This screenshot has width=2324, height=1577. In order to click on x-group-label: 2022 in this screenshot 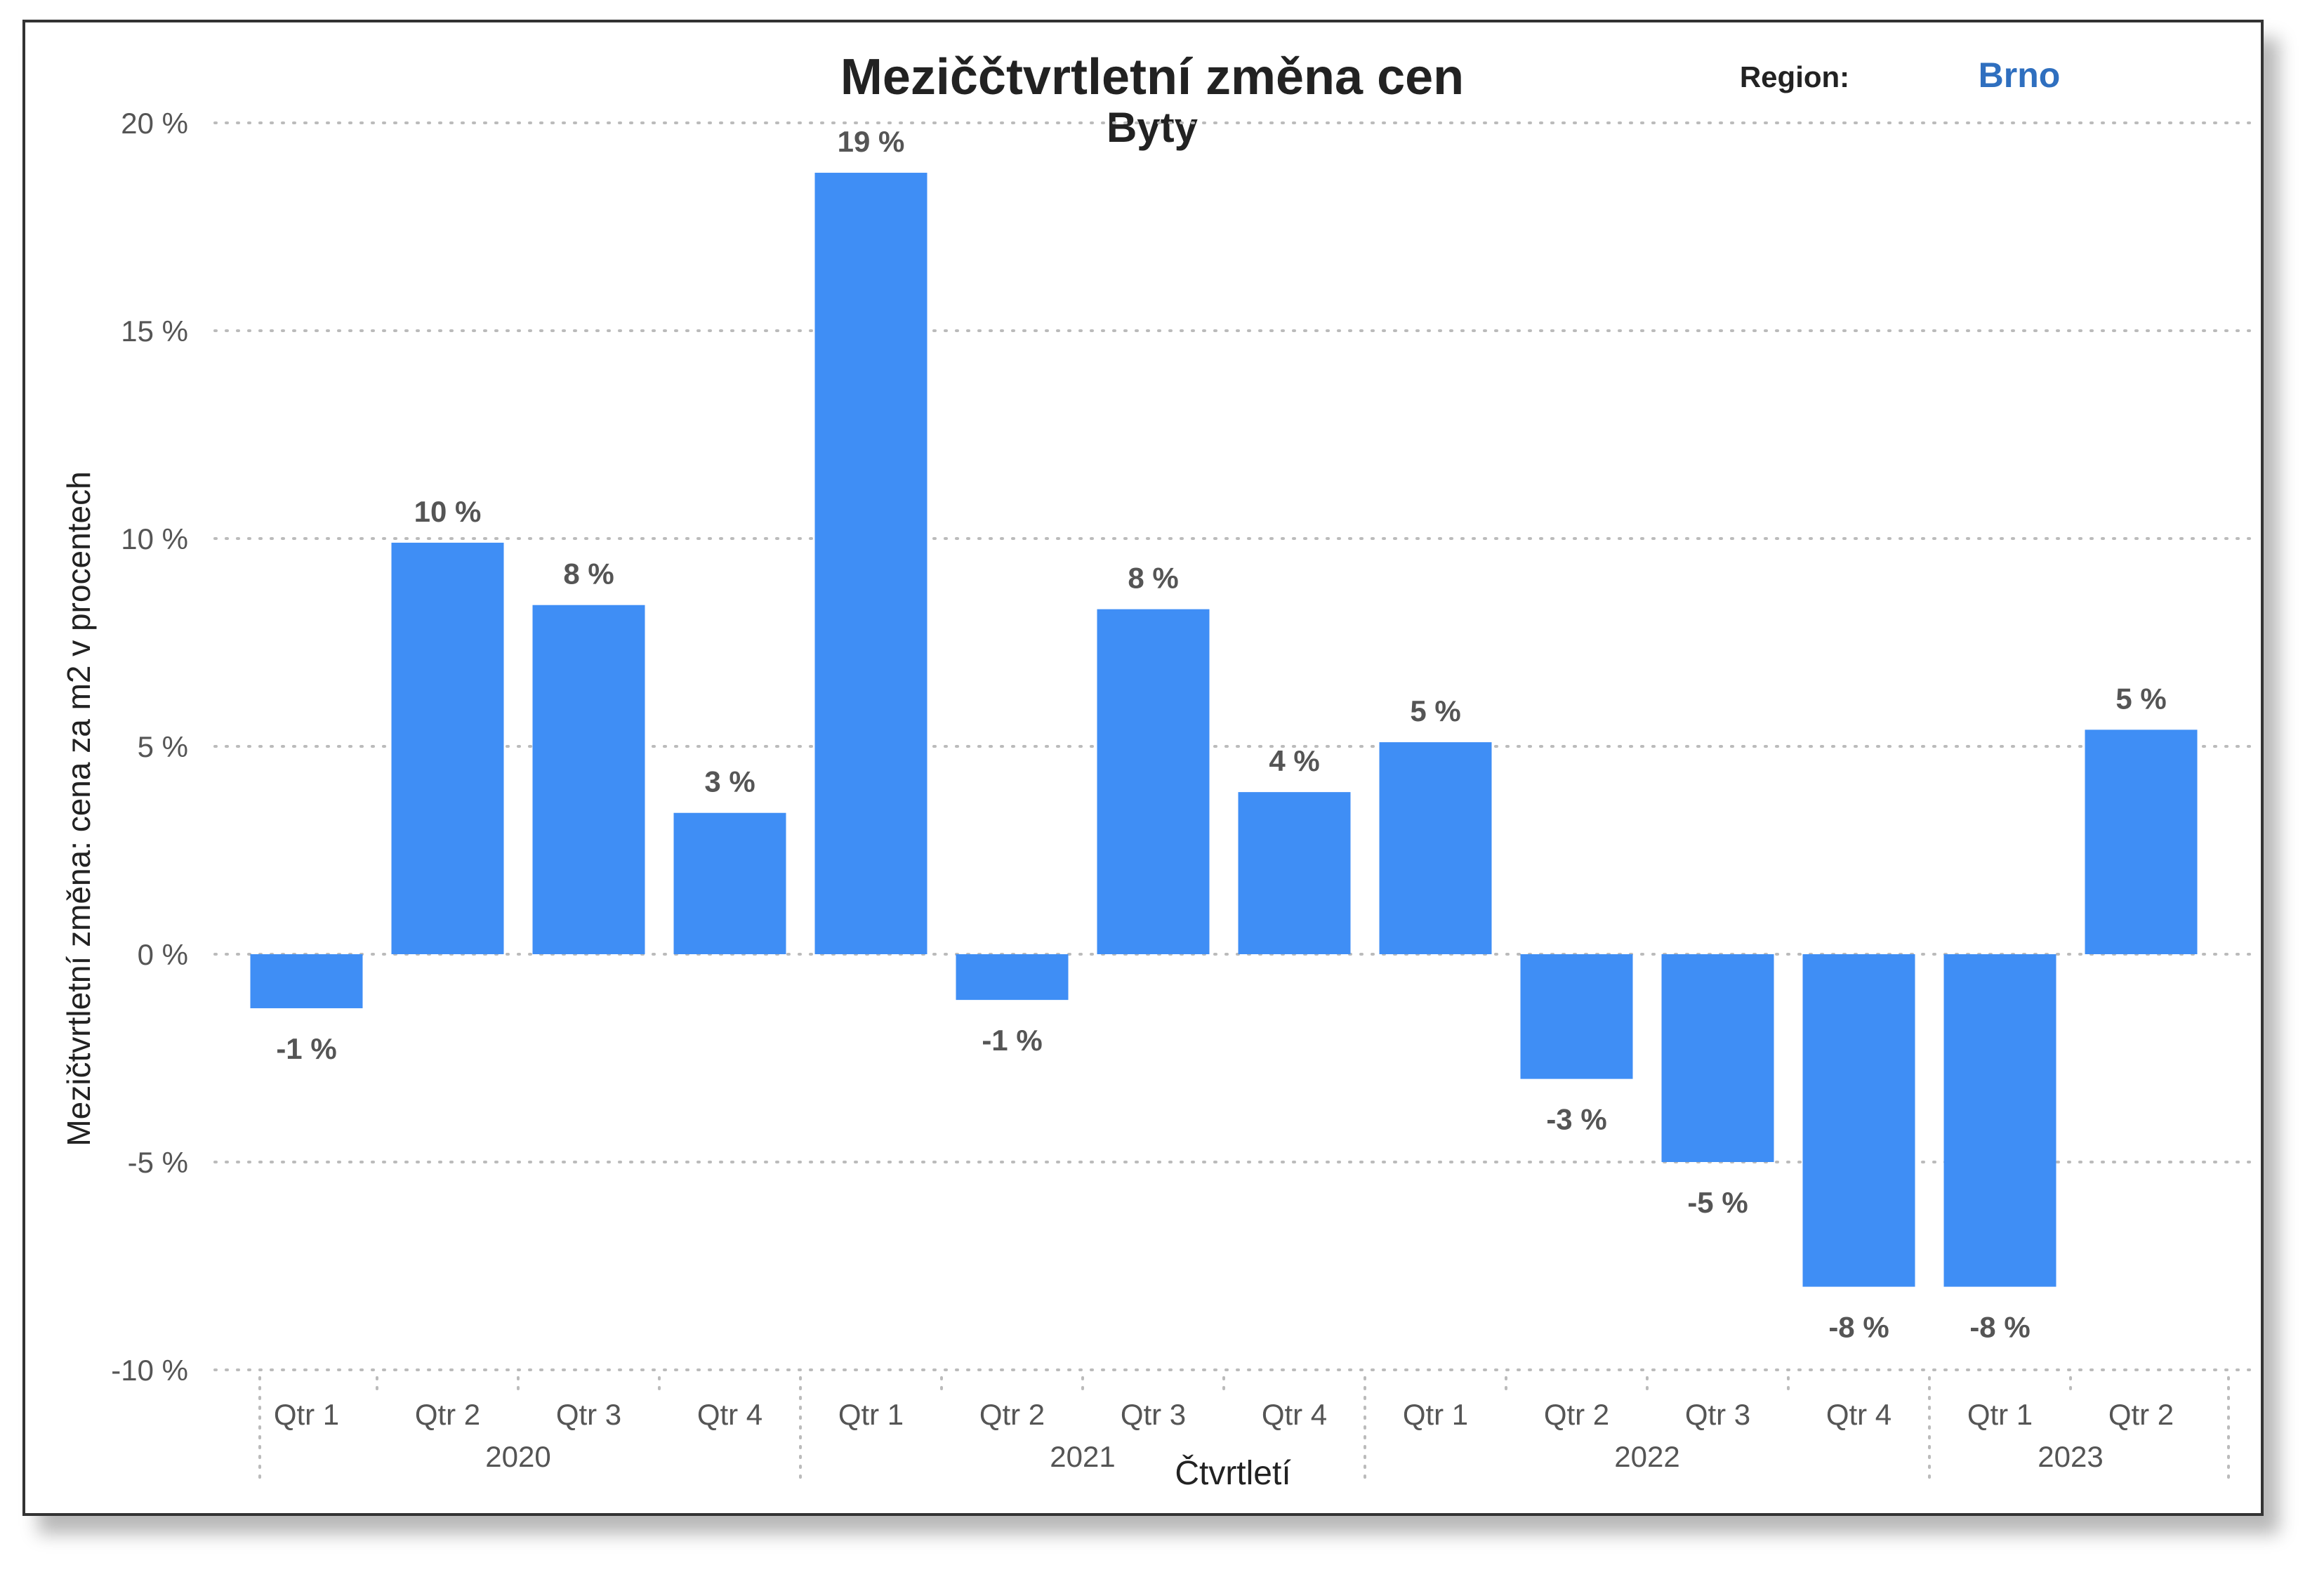, I will do `click(1646, 1456)`.